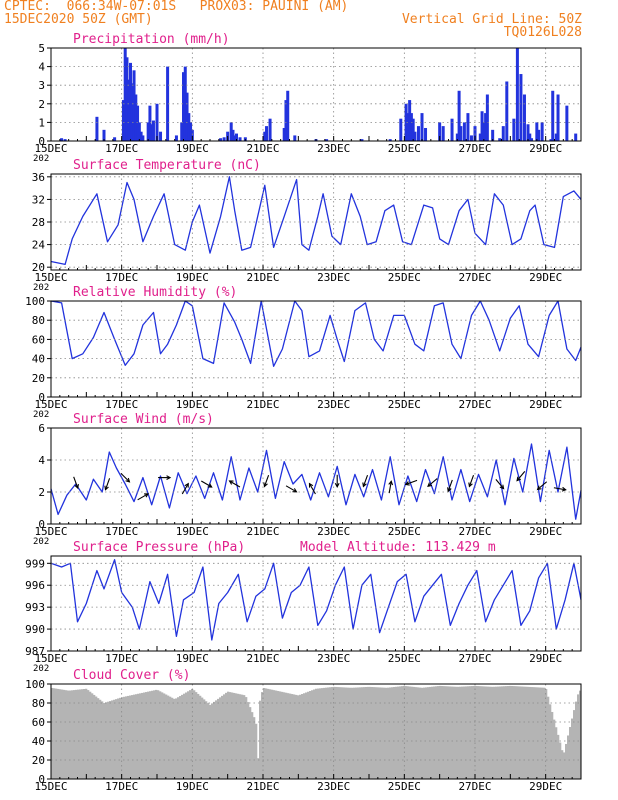 The image size is (618, 800). I want to click on y-tick-label: 987, so click(35, 651).